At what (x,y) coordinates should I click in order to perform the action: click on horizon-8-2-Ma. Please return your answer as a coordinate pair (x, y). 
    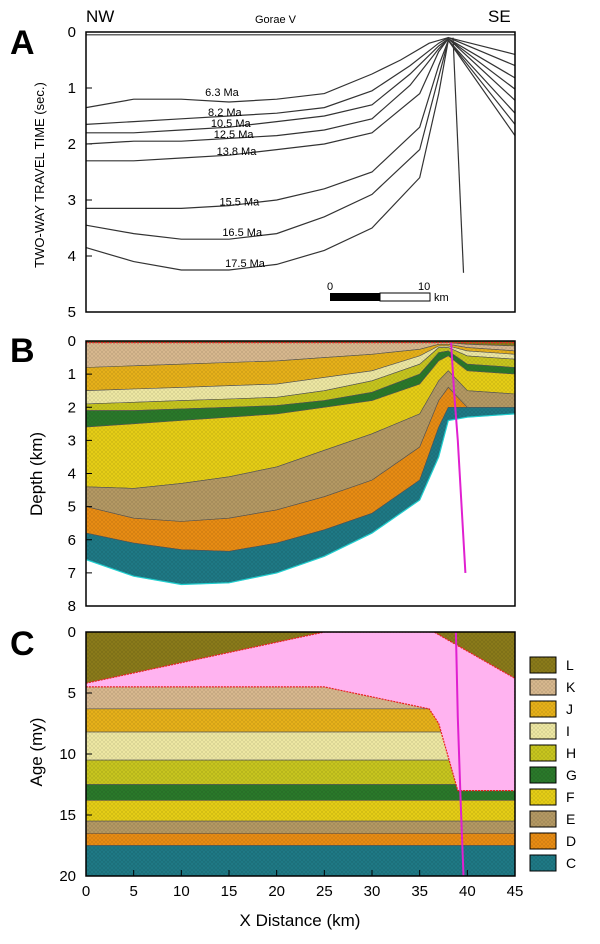
    Looking at the image, I should click on (300, 80).